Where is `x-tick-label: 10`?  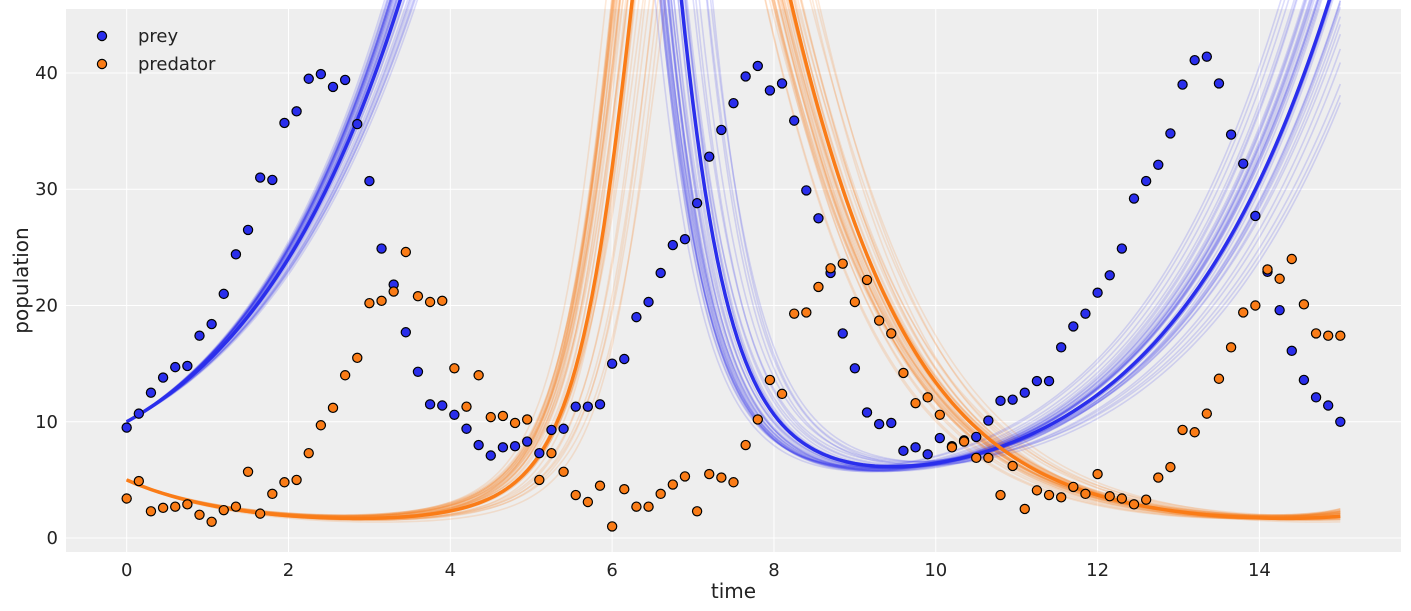 x-tick-label: 10 is located at coordinates (935, 570).